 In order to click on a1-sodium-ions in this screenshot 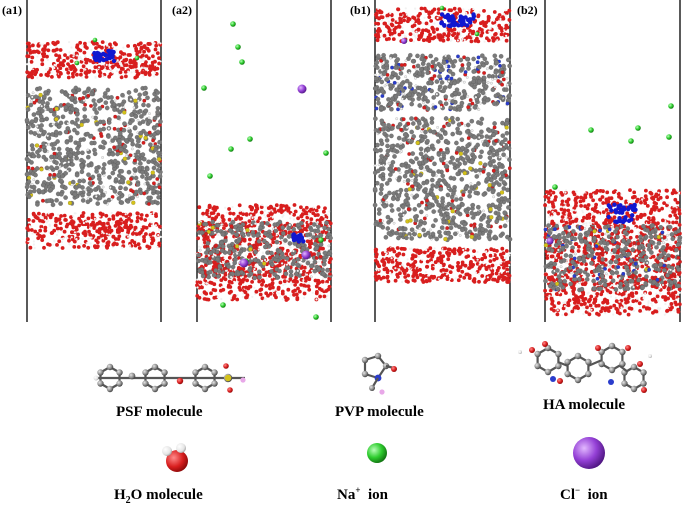, I will do `click(107, 51)`.